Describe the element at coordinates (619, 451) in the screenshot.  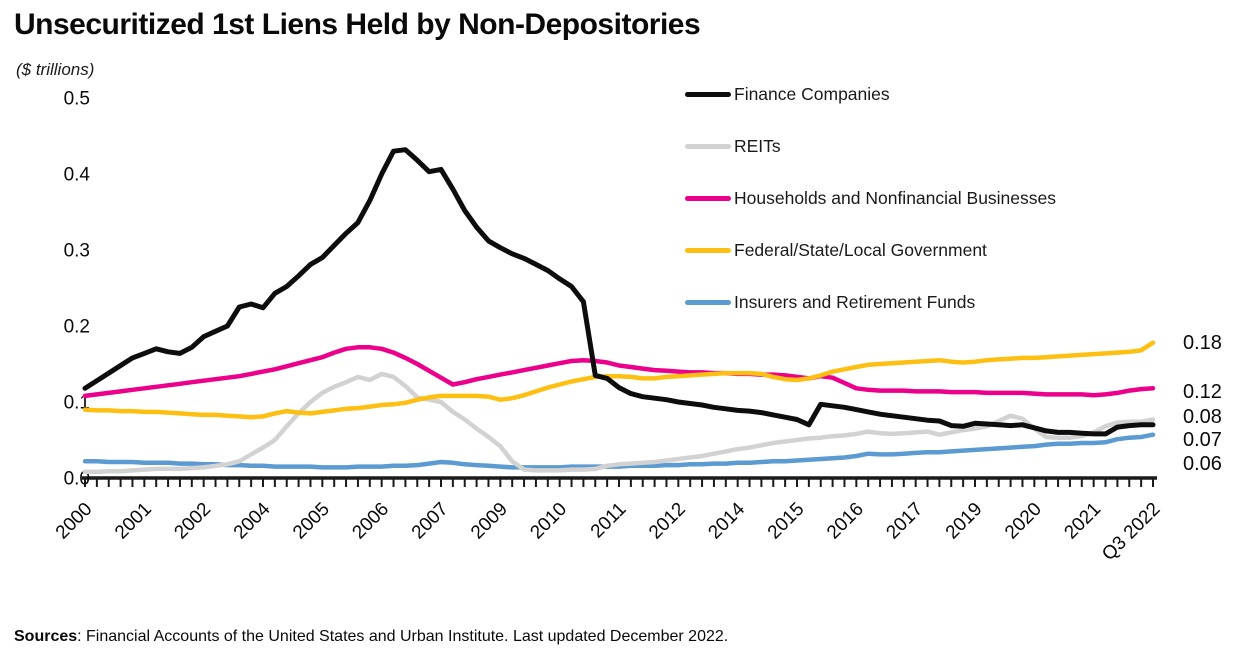
I see `series-line-insurers` at that location.